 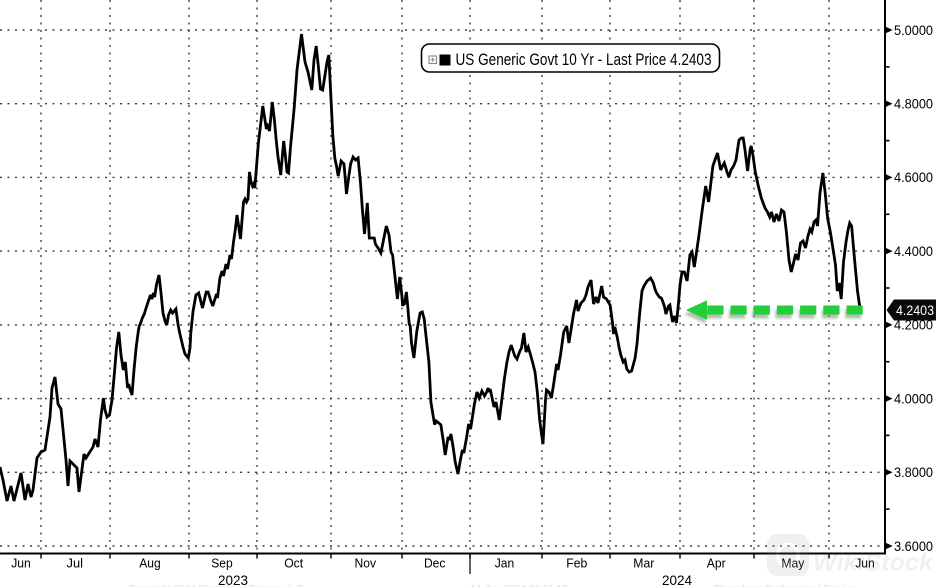 I want to click on svg-text: 2023, so click(x=233, y=579).